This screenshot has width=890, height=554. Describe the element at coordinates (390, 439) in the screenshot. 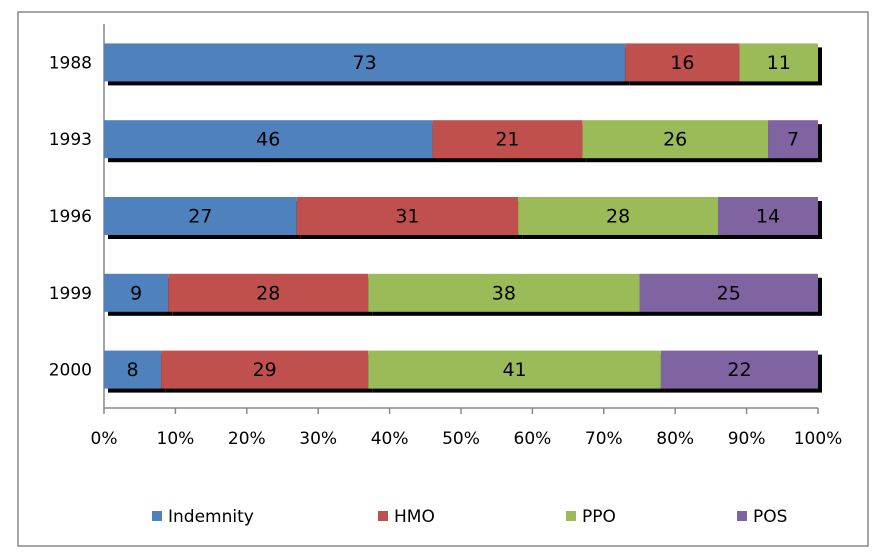

I see `x-tick-label: 40%` at that location.